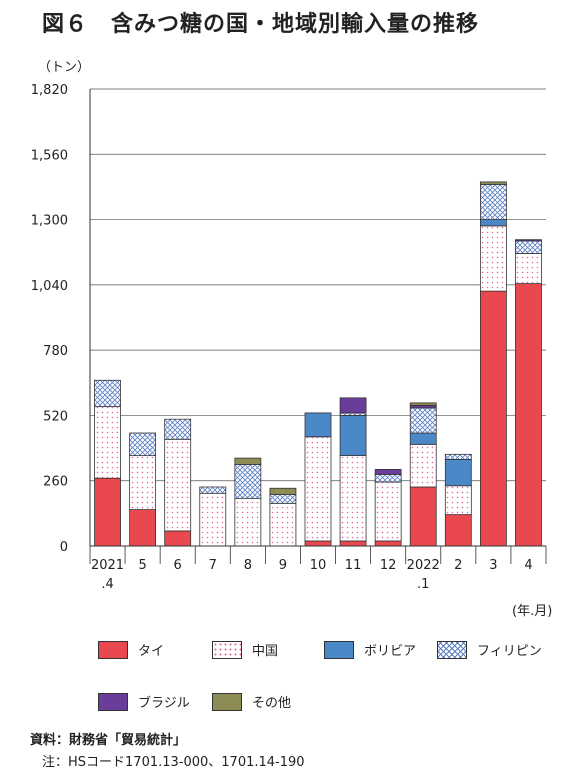 Image resolution: width=579 pixels, height=778 pixels. I want to click on legend-label-bolivia: ボリビア, so click(390, 651).